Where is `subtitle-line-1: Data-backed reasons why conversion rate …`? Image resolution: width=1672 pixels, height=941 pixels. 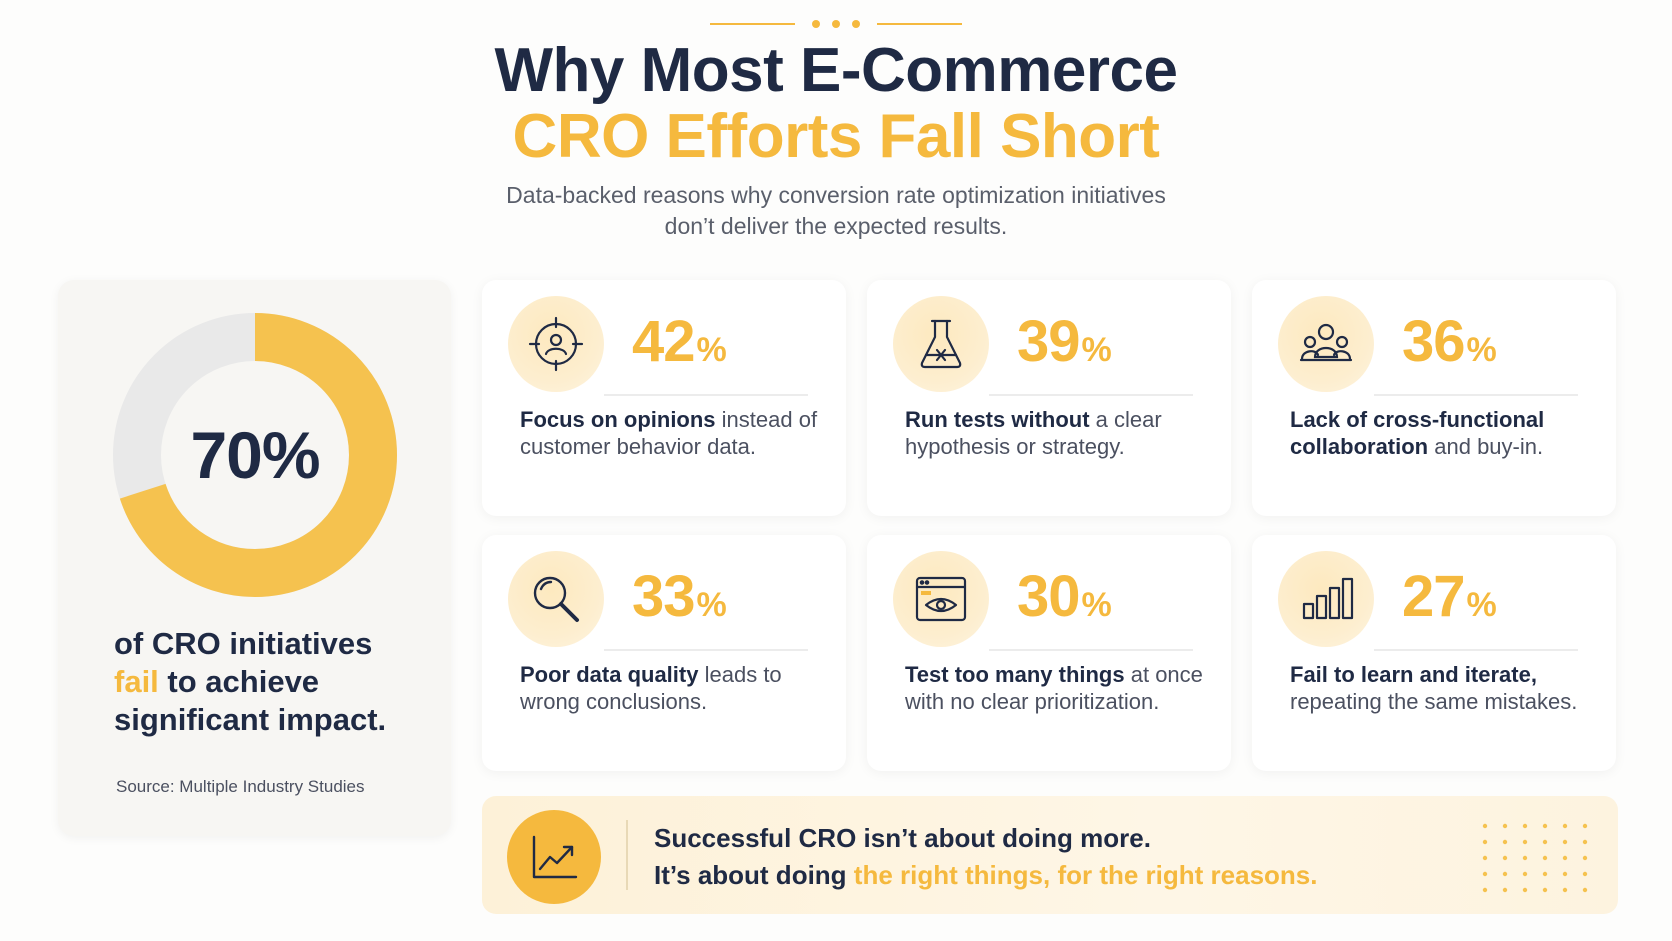 subtitle-line-1: Data-backed reasons why conversion rate … is located at coordinates (836, 195).